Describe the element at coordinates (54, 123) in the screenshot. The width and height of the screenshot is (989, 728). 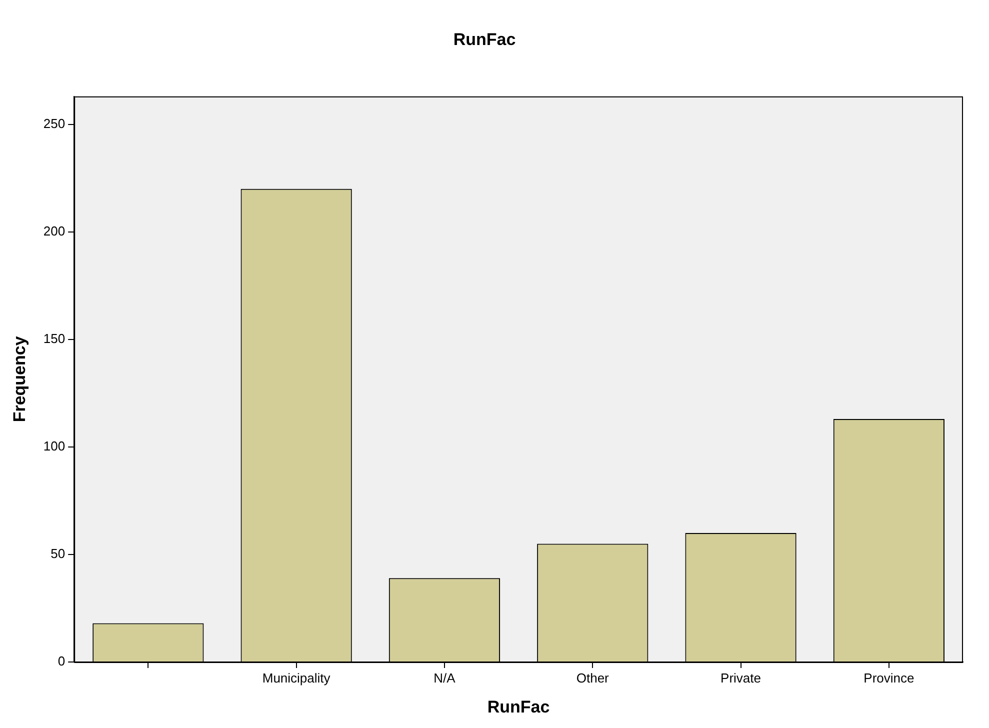
I see `y-tick-label: 250` at that location.